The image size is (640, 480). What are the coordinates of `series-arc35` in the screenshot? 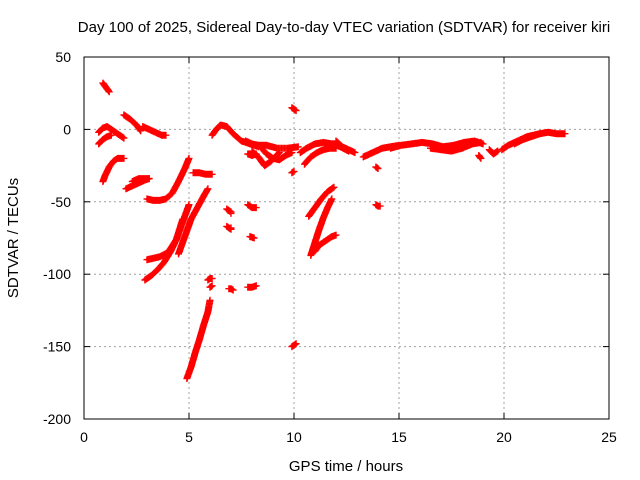 It's located at (325, 243).